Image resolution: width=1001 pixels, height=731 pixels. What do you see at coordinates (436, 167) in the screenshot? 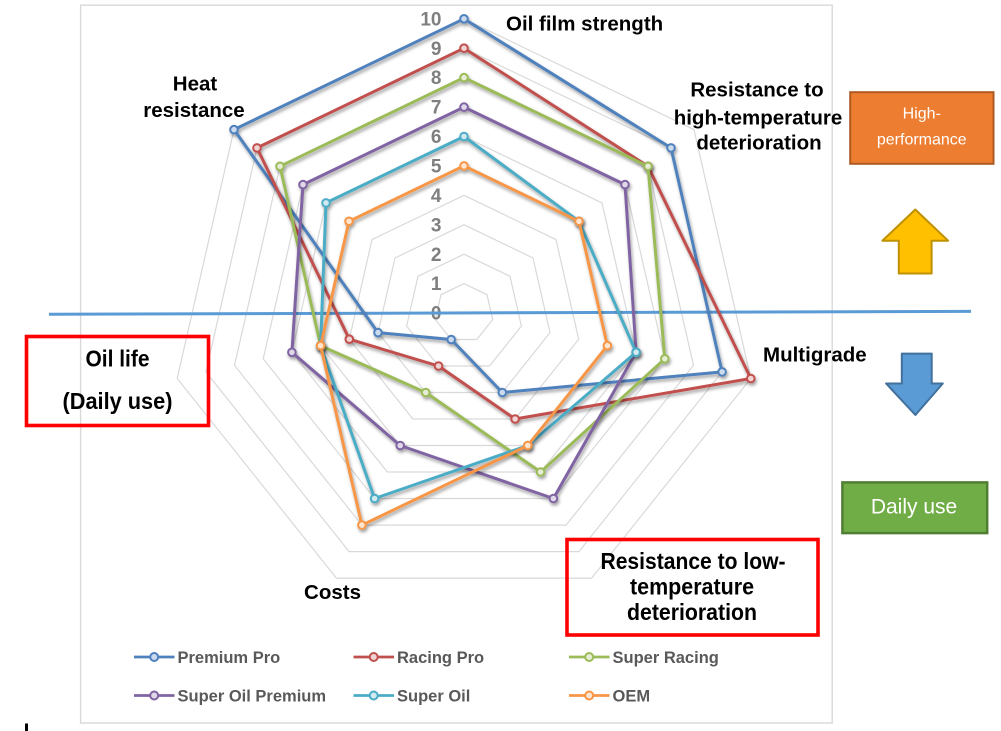
I see `svg-text: 5` at bounding box center [436, 167].